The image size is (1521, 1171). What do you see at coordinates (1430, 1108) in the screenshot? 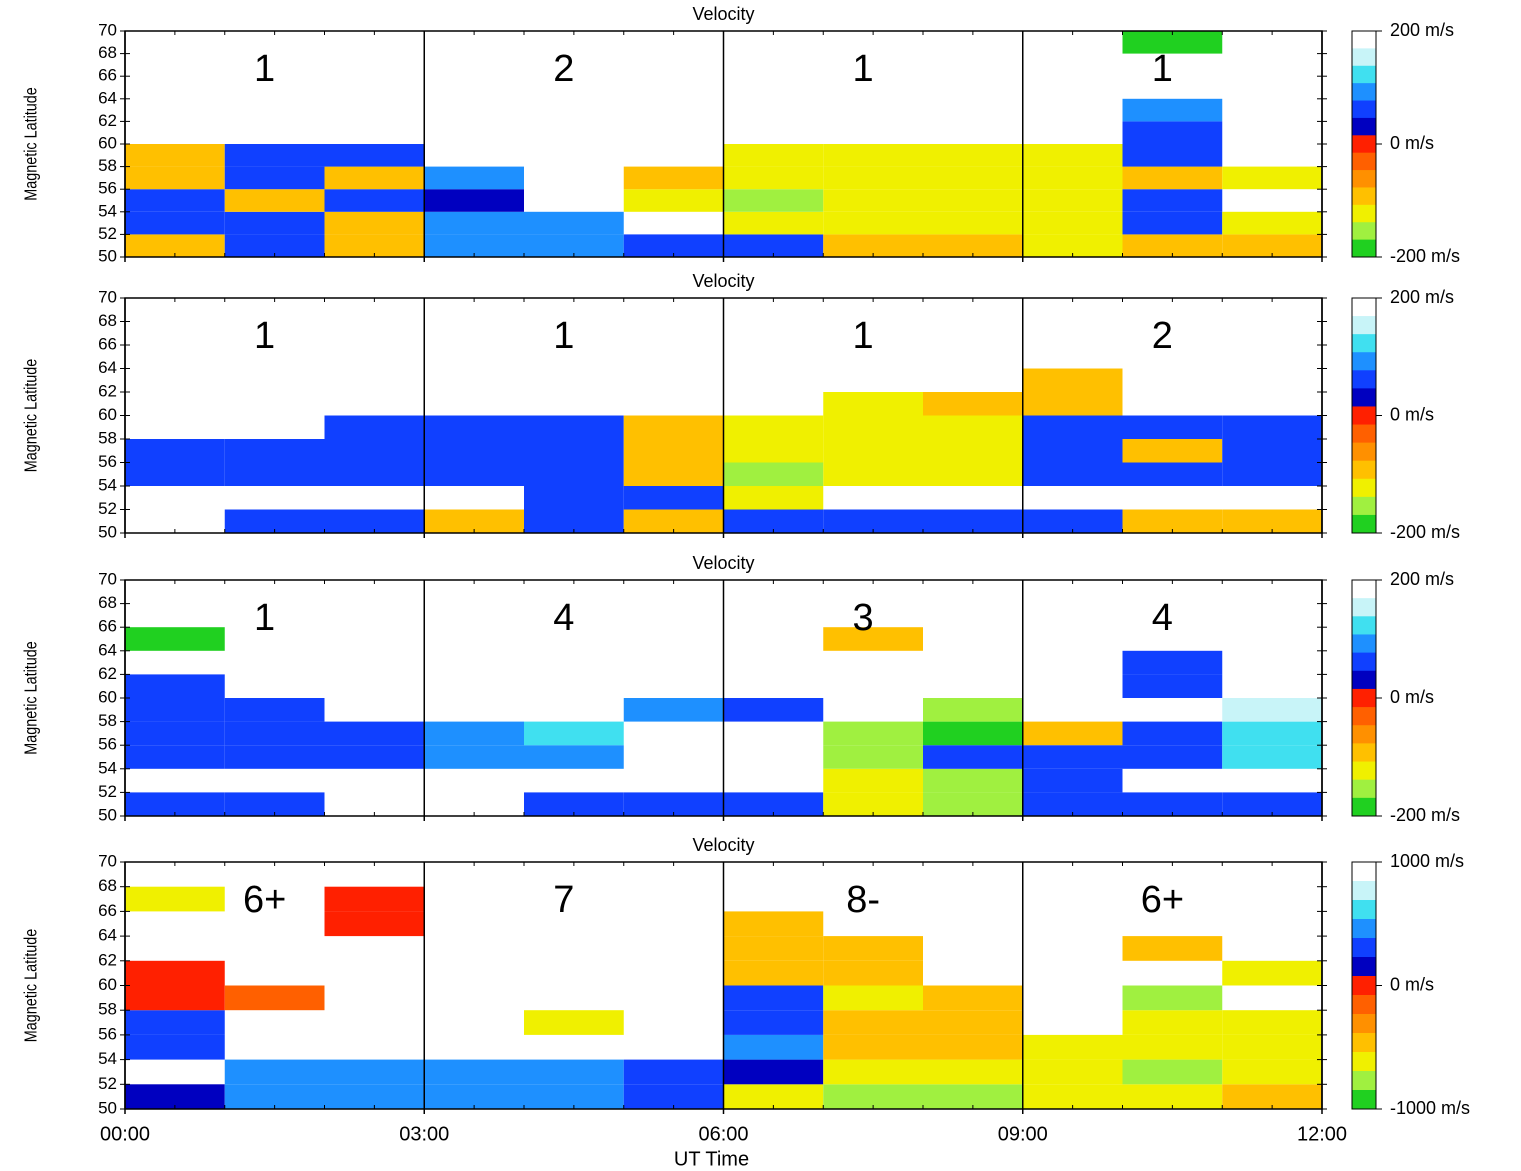
I see `colorbar-label: -1000 m/s` at bounding box center [1430, 1108].